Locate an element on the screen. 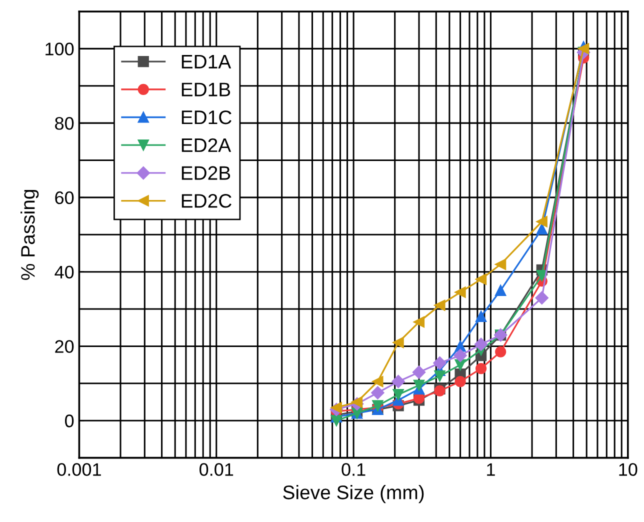 The height and width of the screenshot is (522, 644). y-tick-label: 100 is located at coordinates (60, 49).